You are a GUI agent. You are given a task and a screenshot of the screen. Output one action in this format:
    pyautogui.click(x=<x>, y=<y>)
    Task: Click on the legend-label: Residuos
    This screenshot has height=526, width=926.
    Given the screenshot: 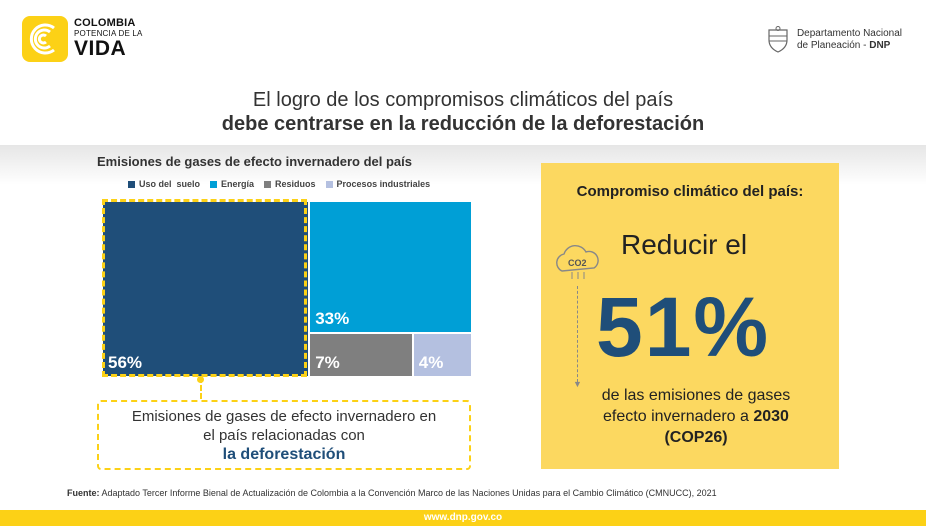 What is the action you would take?
    pyautogui.click(x=295, y=184)
    